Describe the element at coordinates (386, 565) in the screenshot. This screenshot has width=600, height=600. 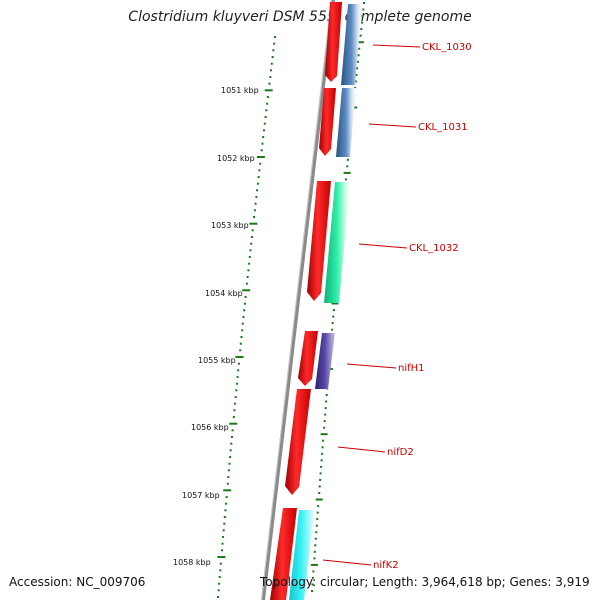
I see `gene-label-nifK2: nifK2` at that location.